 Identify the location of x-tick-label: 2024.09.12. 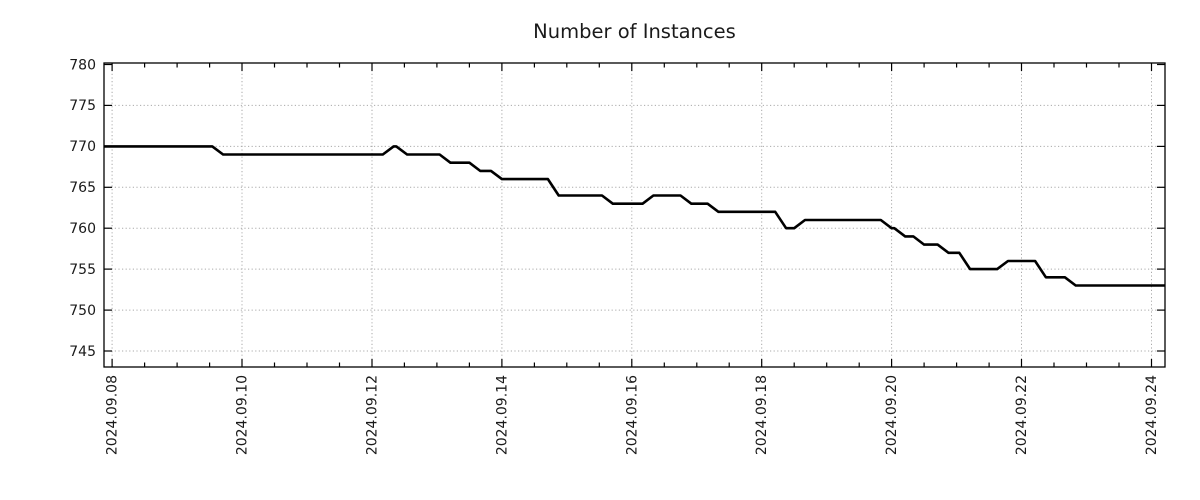
(373, 415).